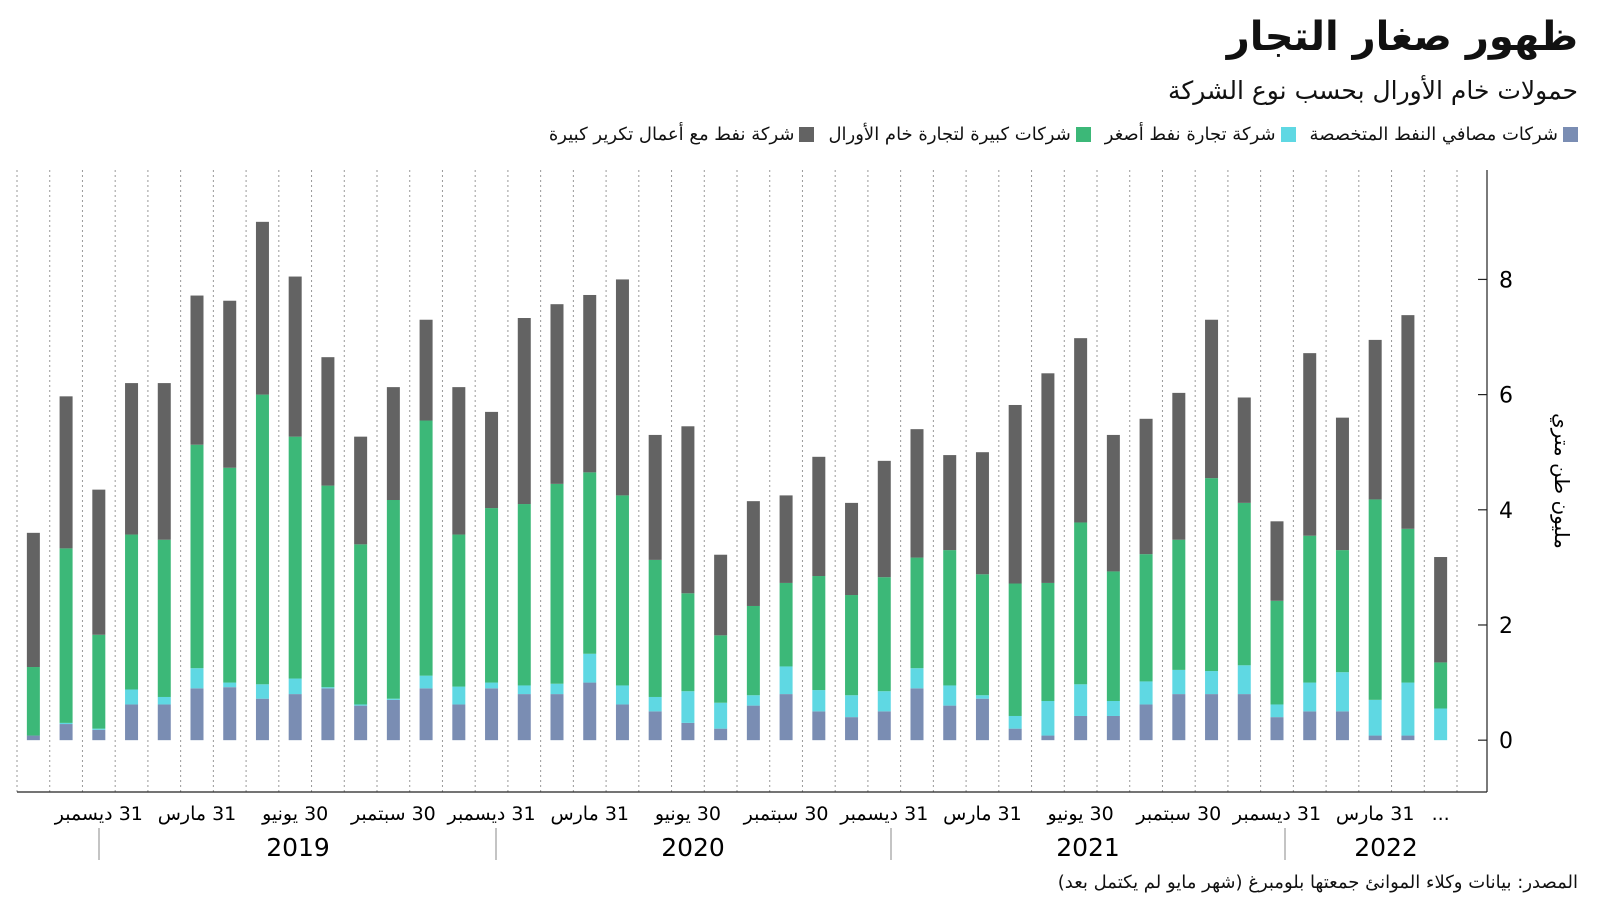  What do you see at coordinates (1506, 511) in the screenshot?
I see `y-tick-label: 4` at bounding box center [1506, 511].